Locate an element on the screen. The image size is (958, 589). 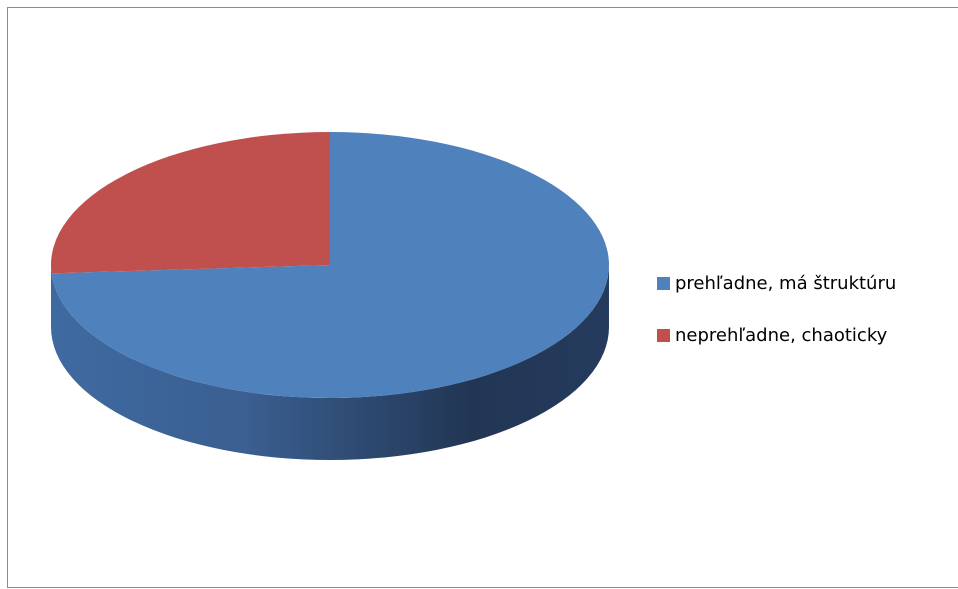
legend-label-chaotic: neprehľadne, chaoticky is located at coordinates (781, 335).